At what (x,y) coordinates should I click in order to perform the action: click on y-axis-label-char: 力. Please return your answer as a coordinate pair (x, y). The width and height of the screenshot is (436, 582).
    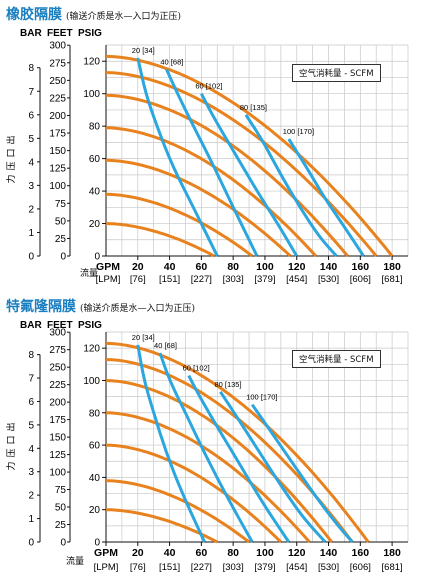
    Looking at the image, I should click on (11, 465).